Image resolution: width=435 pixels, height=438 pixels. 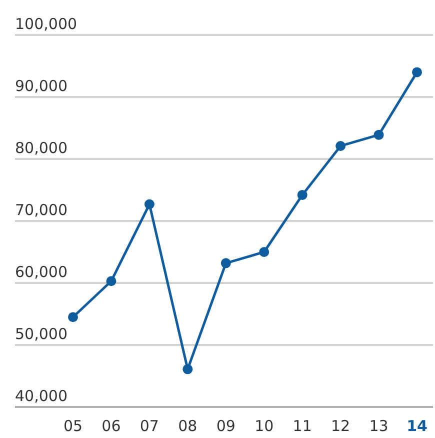 I want to click on x-tick-label: 05, so click(x=73, y=426).